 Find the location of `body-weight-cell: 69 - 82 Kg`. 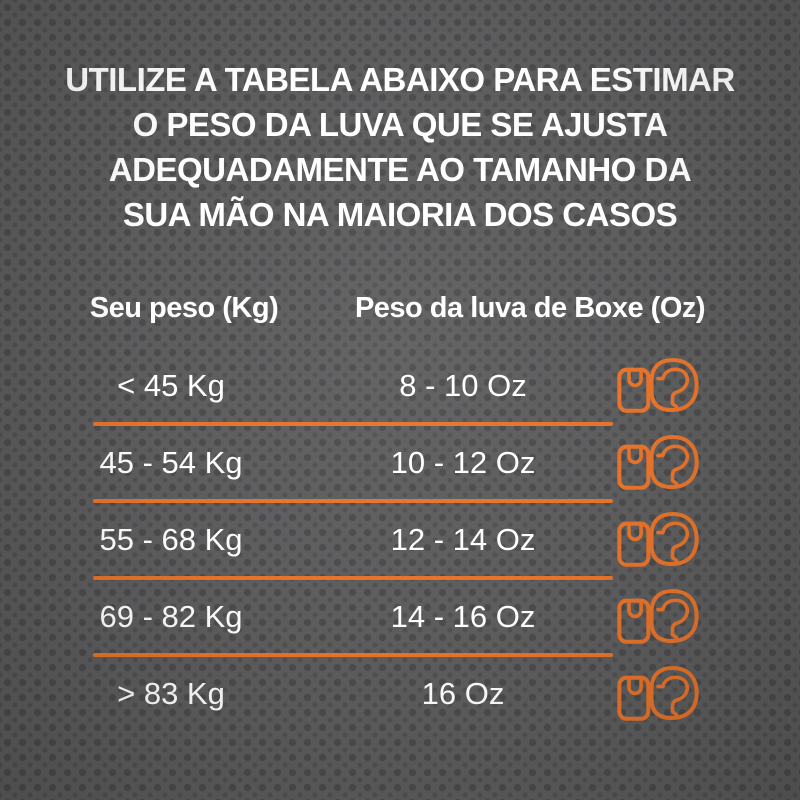

body-weight-cell: 69 - 82 Kg is located at coordinates (171, 616).